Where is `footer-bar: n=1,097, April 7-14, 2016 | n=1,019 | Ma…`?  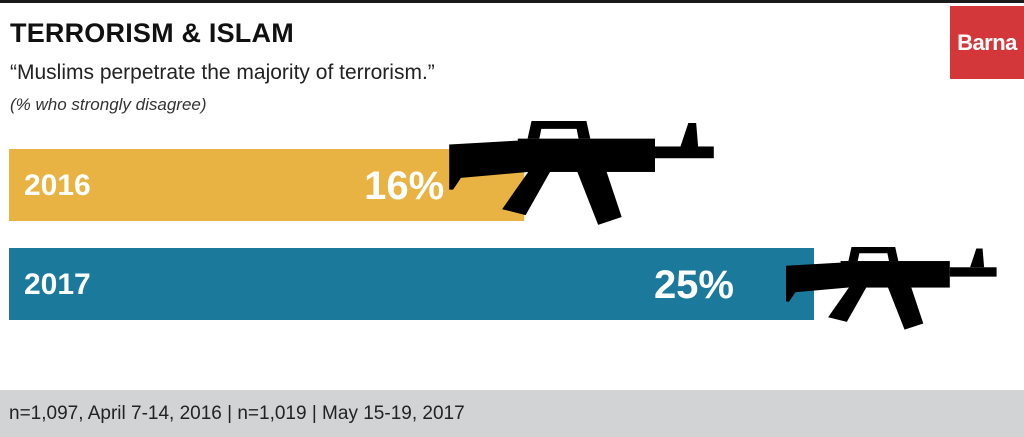
footer-bar: n=1,097, April 7-14, 2016 | n=1,019 | Ma… is located at coordinates (512, 413).